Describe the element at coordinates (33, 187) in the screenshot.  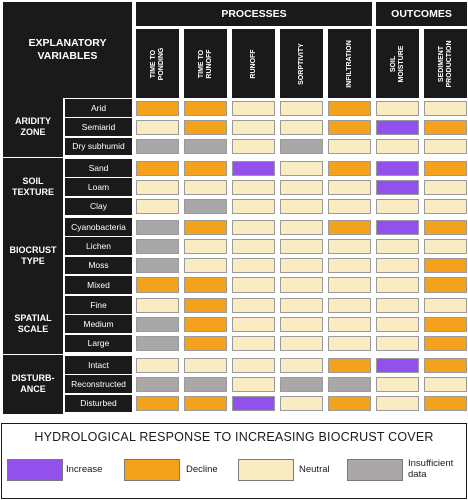
I see `group-label-1: SOIL TEXTURE` at that location.